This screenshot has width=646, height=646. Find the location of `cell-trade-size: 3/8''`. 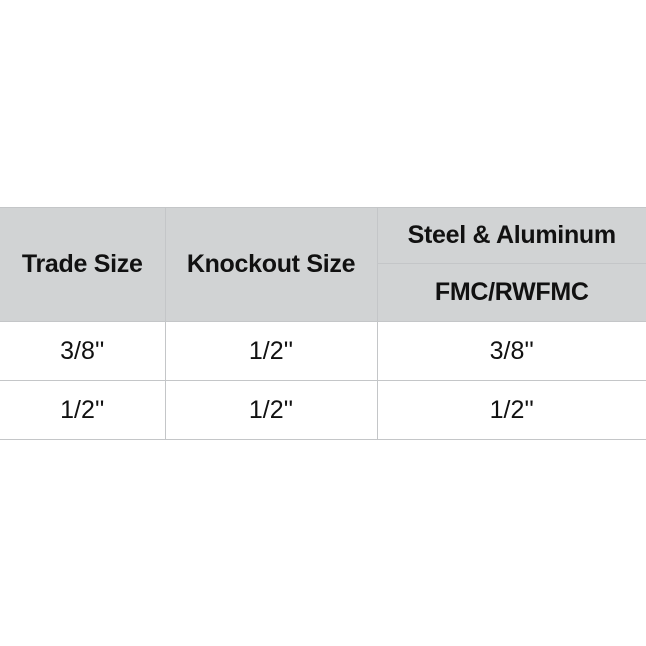

cell-trade-size: 3/8'' is located at coordinates (83, 351).